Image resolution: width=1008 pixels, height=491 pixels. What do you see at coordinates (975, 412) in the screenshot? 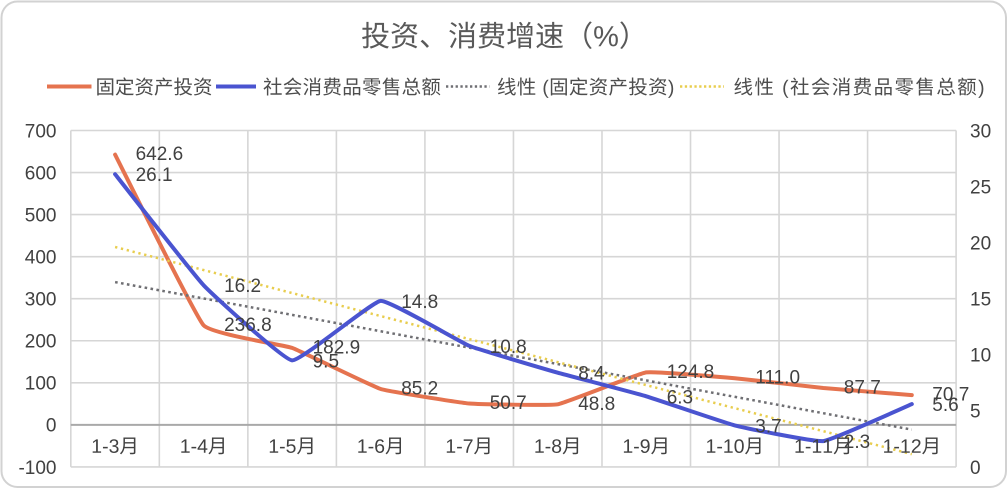
I see `svg-text: 5` at bounding box center [975, 412].